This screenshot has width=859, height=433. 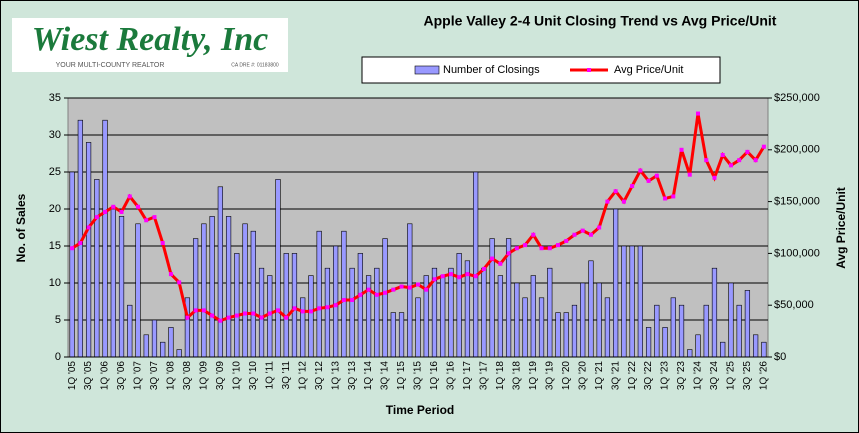 What do you see at coordinates (368, 376) in the screenshot?
I see `x-tick-label: 1Q '14` at bounding box center [368, 376].